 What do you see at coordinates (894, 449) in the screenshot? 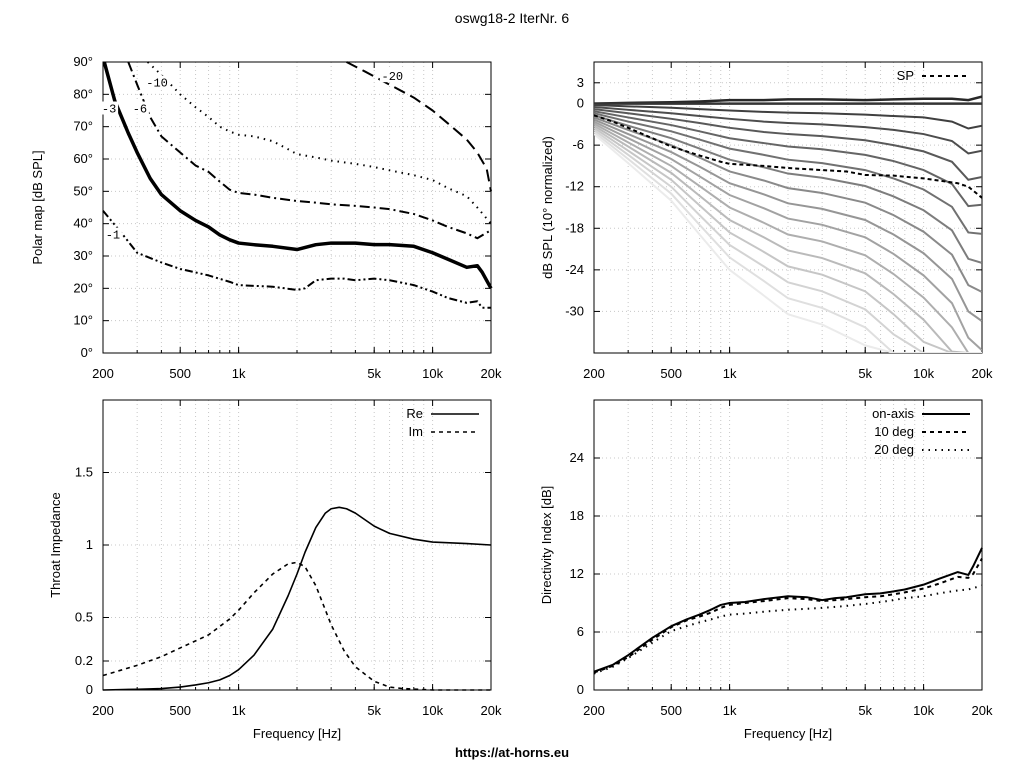
I see `legend-label: 20 deg` at bounding box center [894, 449].